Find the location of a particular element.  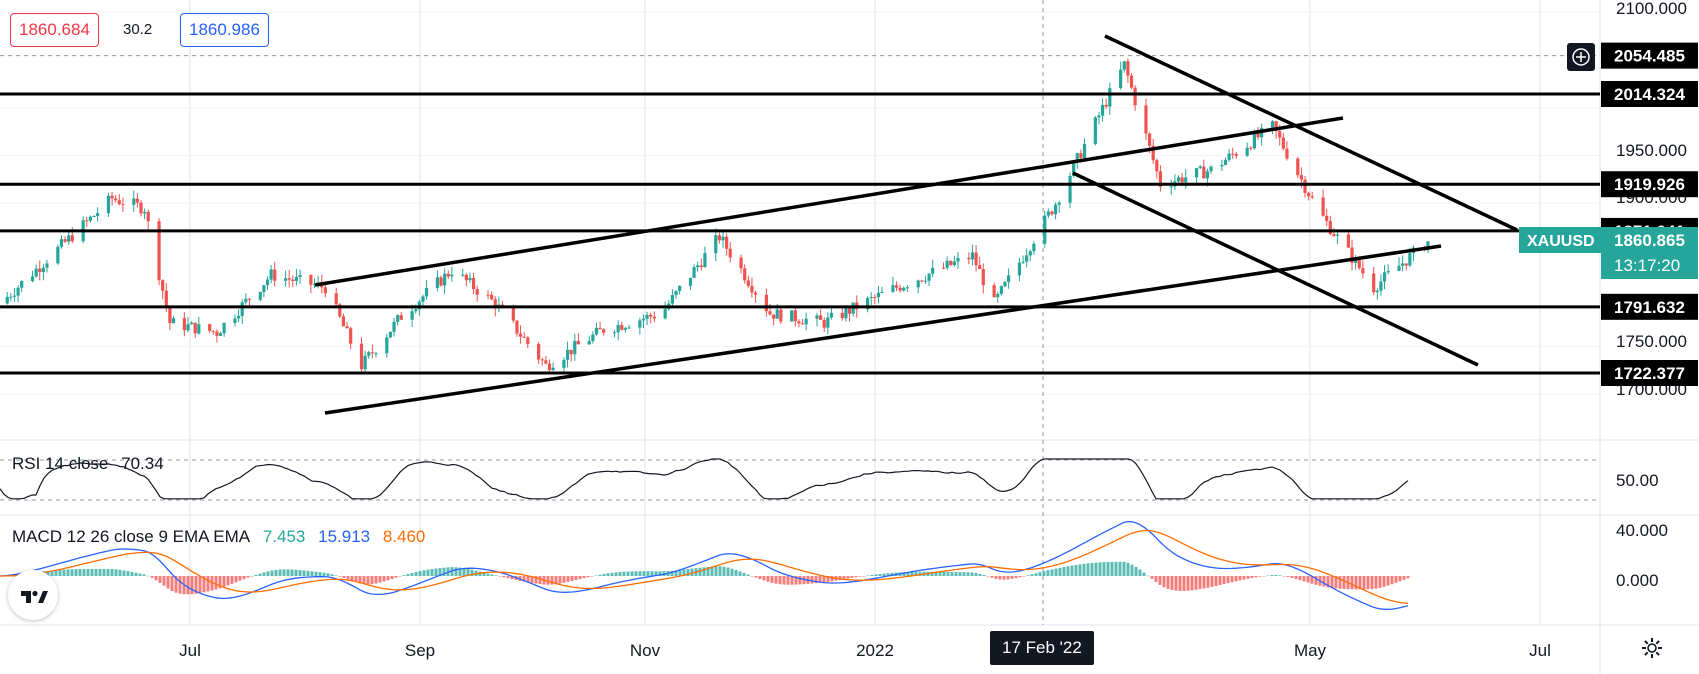

add-plus-icon is located at coordinates (1581, 57).